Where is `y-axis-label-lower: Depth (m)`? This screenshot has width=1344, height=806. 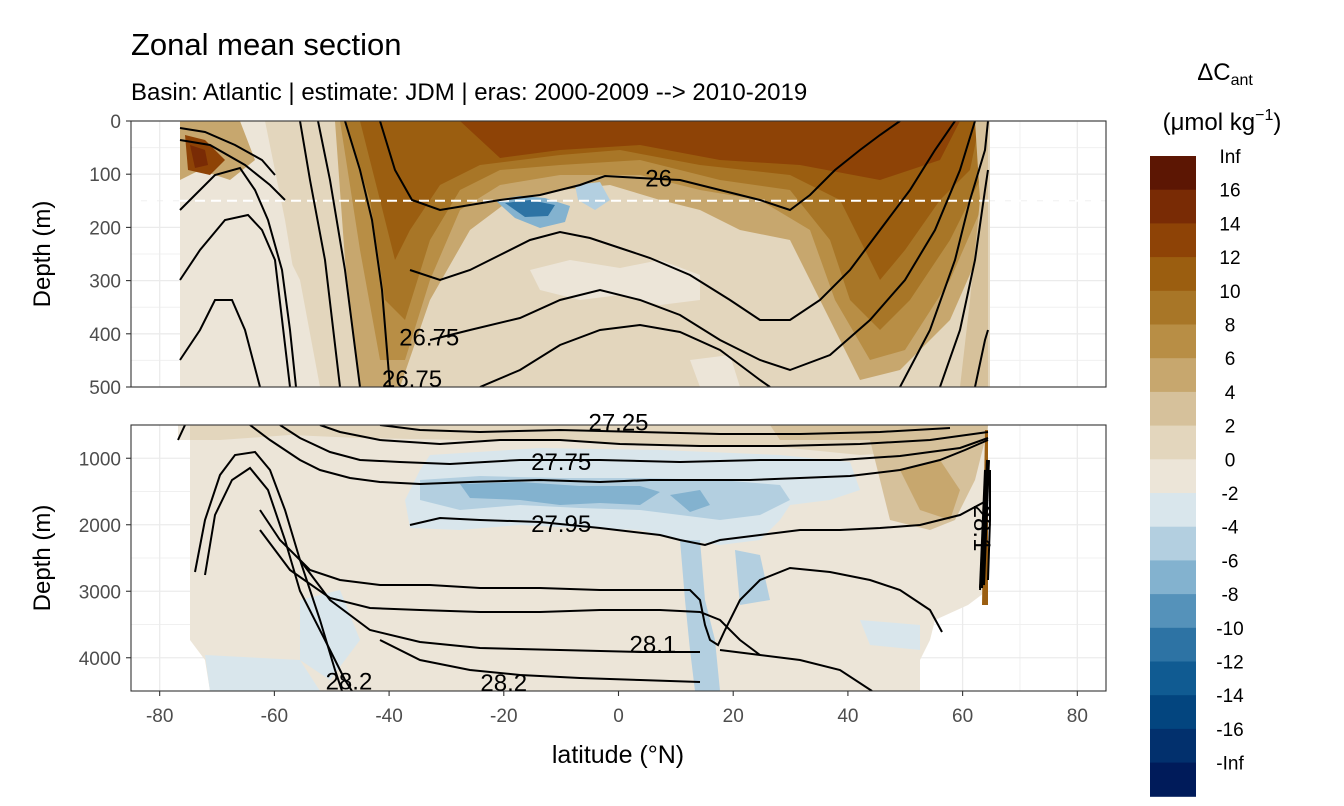
y-axis-label-lower: Depth (m) is located at coordinates (42, 558).